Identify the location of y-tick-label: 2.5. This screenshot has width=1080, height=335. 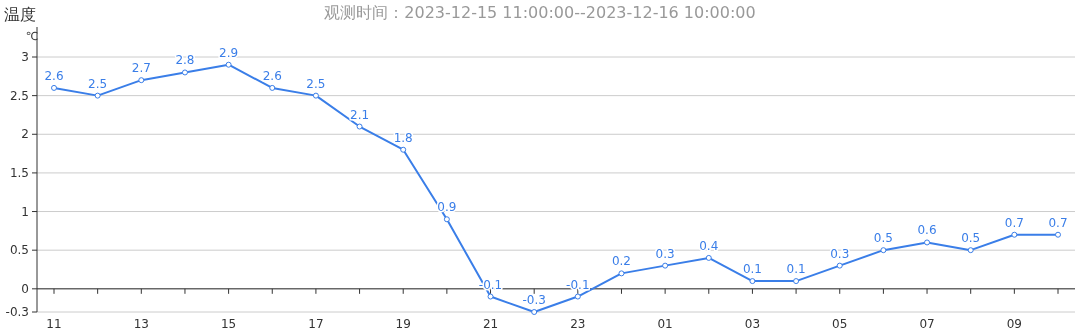
(19, 95).